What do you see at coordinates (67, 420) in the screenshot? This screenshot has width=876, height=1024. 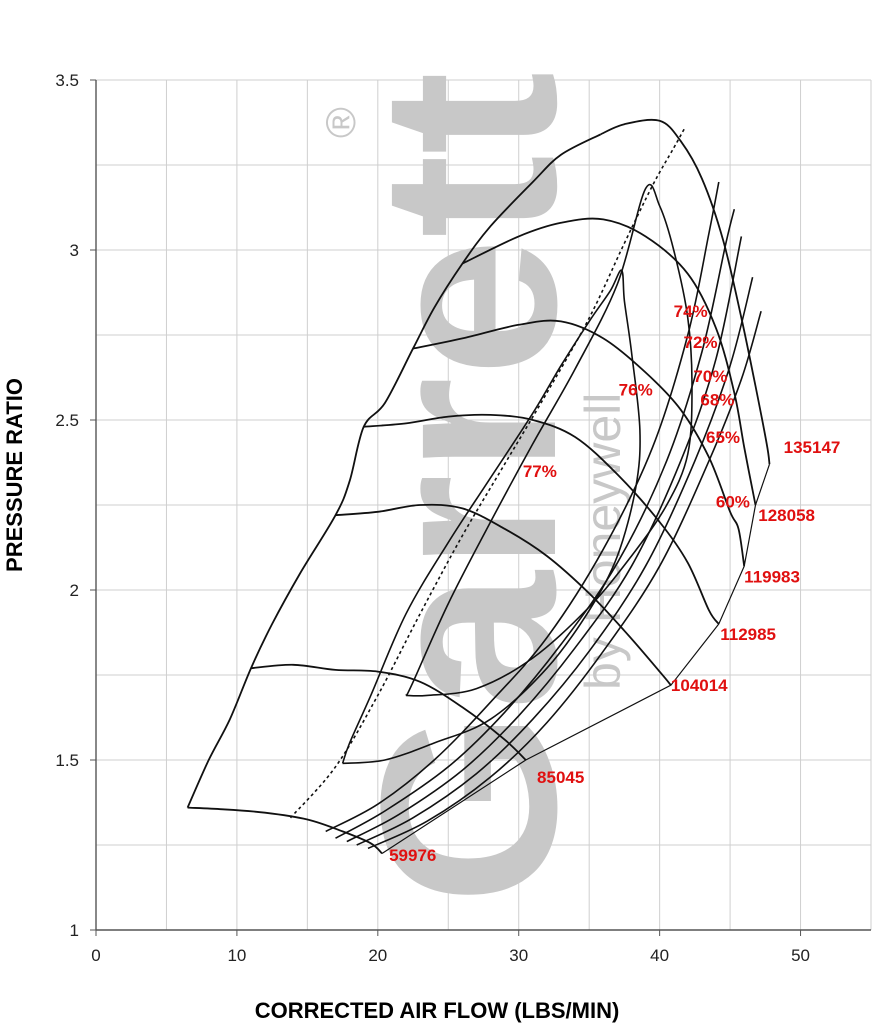 I see `y-tick-label: 2.5` at bounding box center [67, 420].